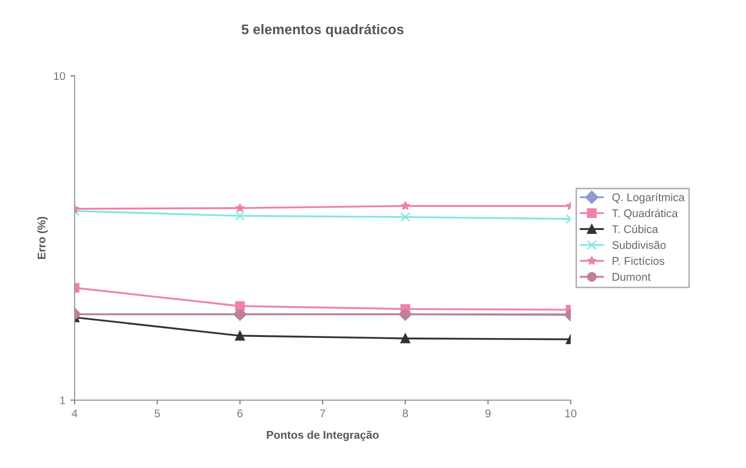 This screenshot has width=746, height=468. I want to click on legend-label: P. Fictícios, so click(638, 260).